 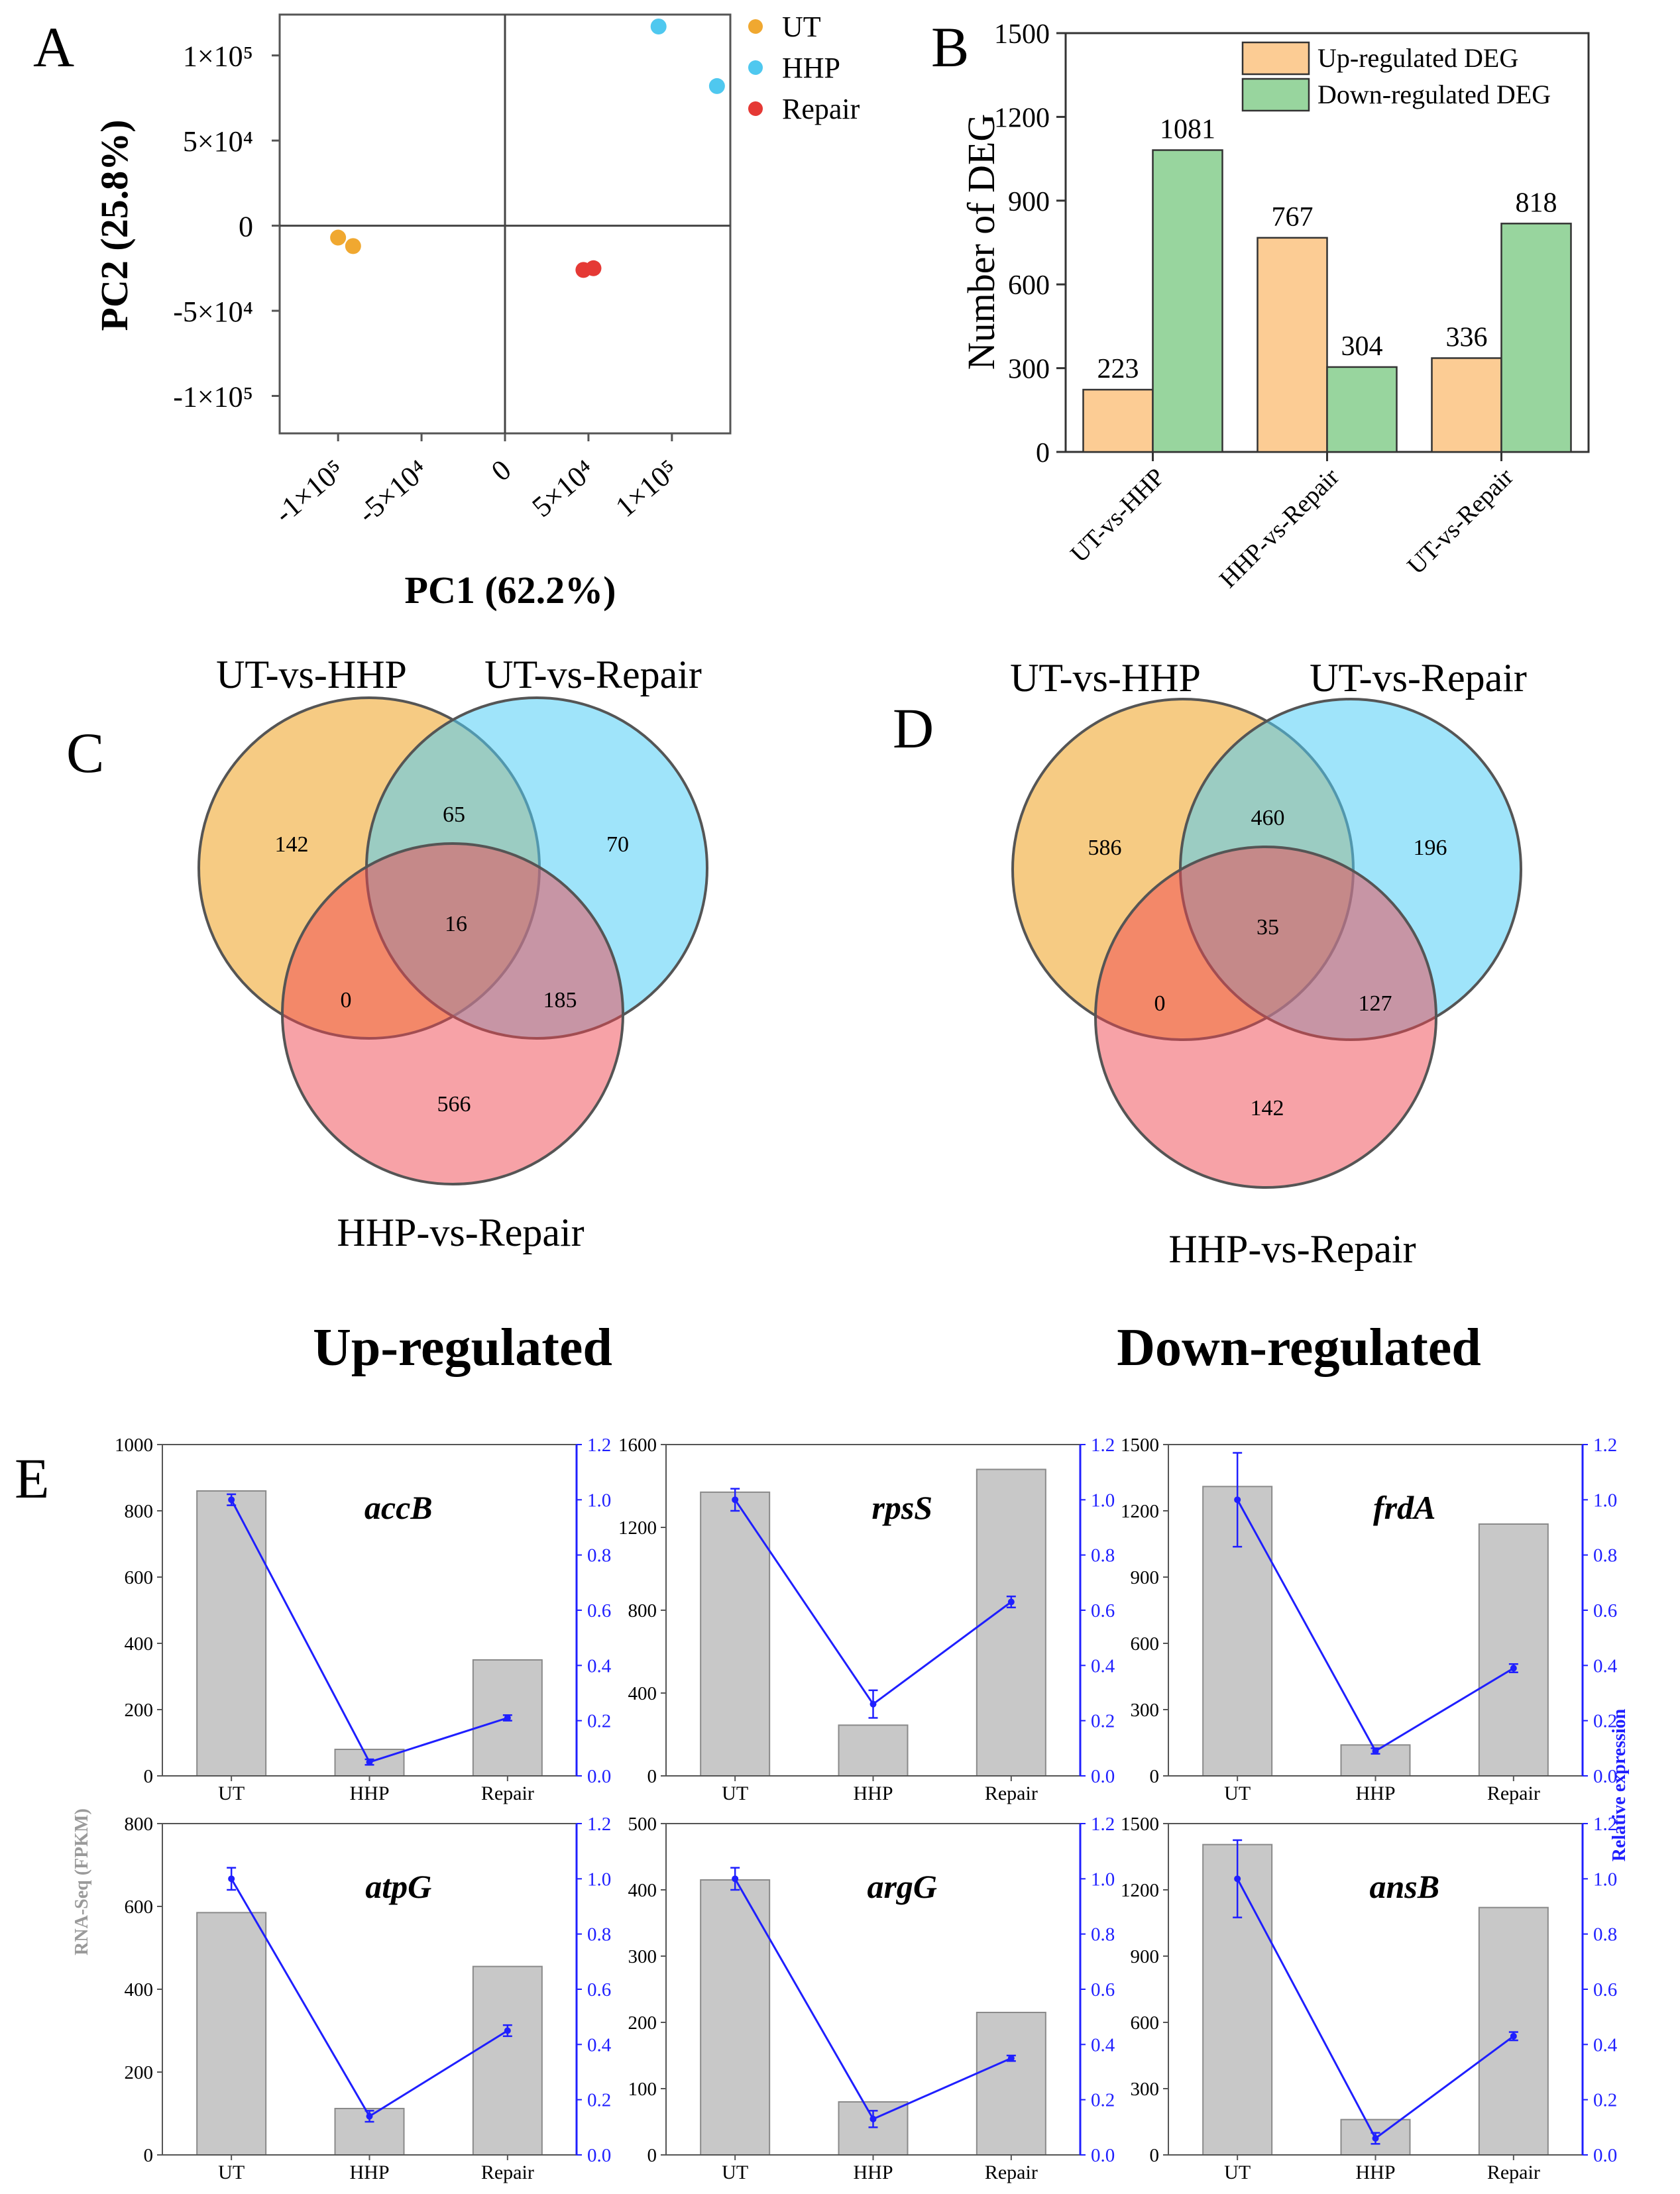 I want to click on gene-name-label: argG, so click(x=902, y=1886).